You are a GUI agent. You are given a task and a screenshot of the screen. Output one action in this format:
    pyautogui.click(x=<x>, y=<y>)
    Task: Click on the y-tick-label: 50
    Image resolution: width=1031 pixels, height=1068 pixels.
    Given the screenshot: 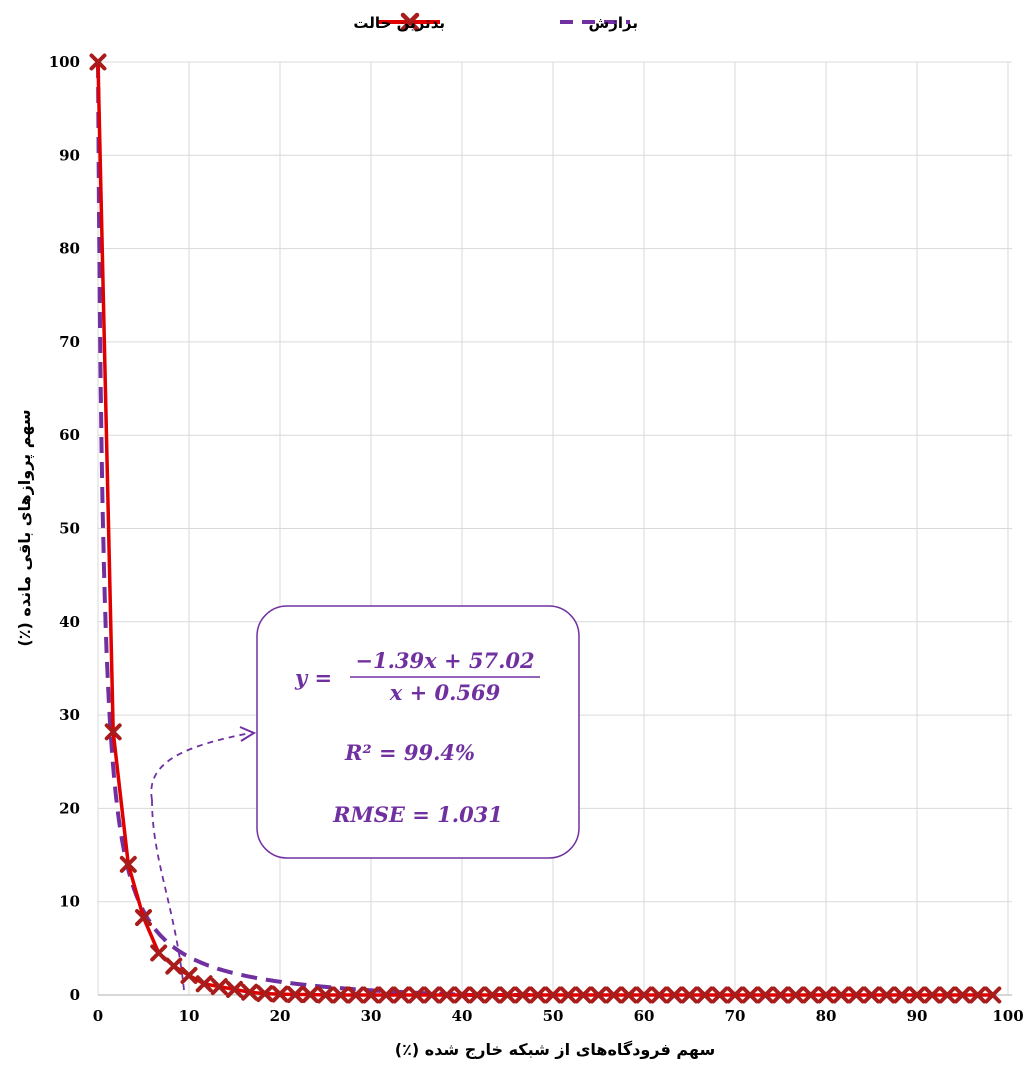 What is the action you would take?
    pyautogui.click(x=69, y=529)
    